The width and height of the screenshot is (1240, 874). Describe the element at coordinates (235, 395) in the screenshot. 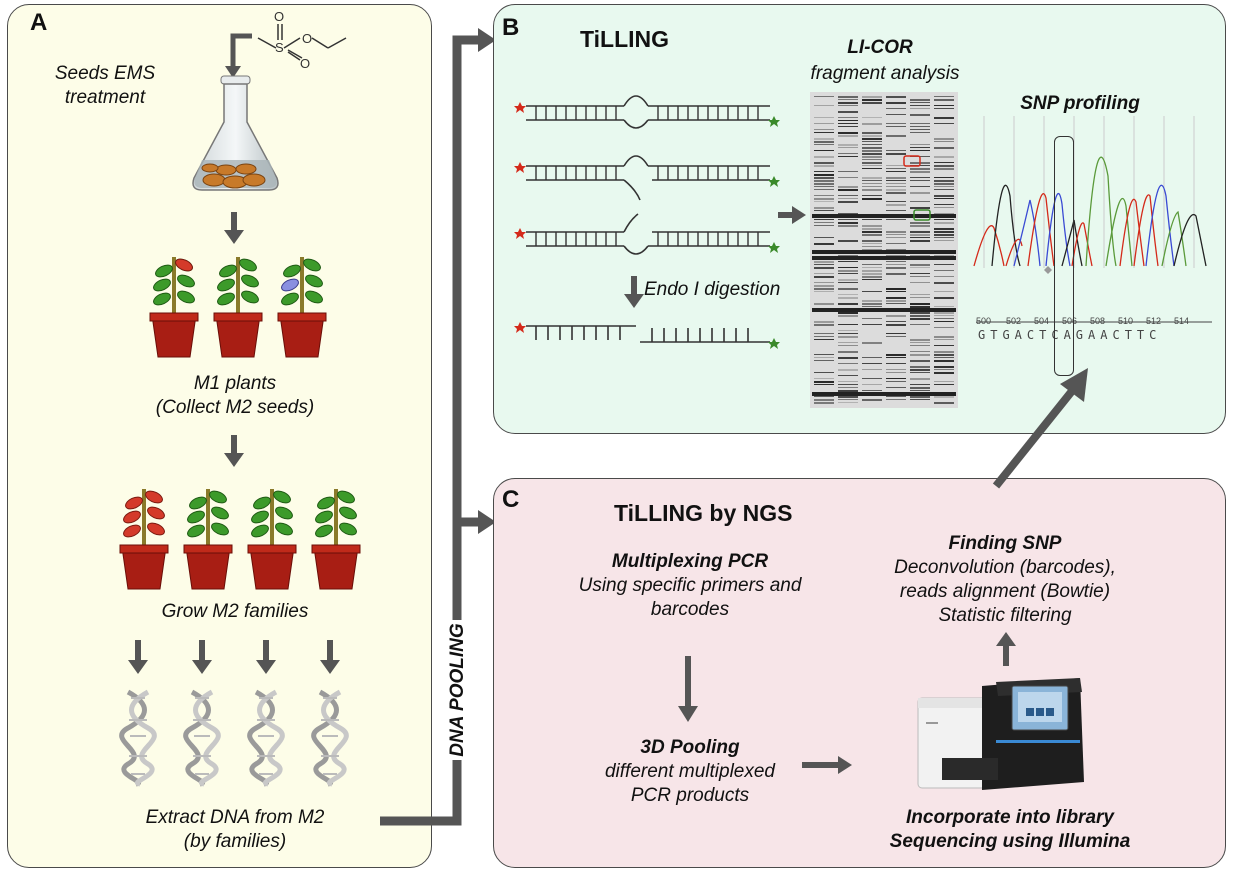

I see `m1-plants-label: M1 plants (Collect M2 seeds)` at that location.